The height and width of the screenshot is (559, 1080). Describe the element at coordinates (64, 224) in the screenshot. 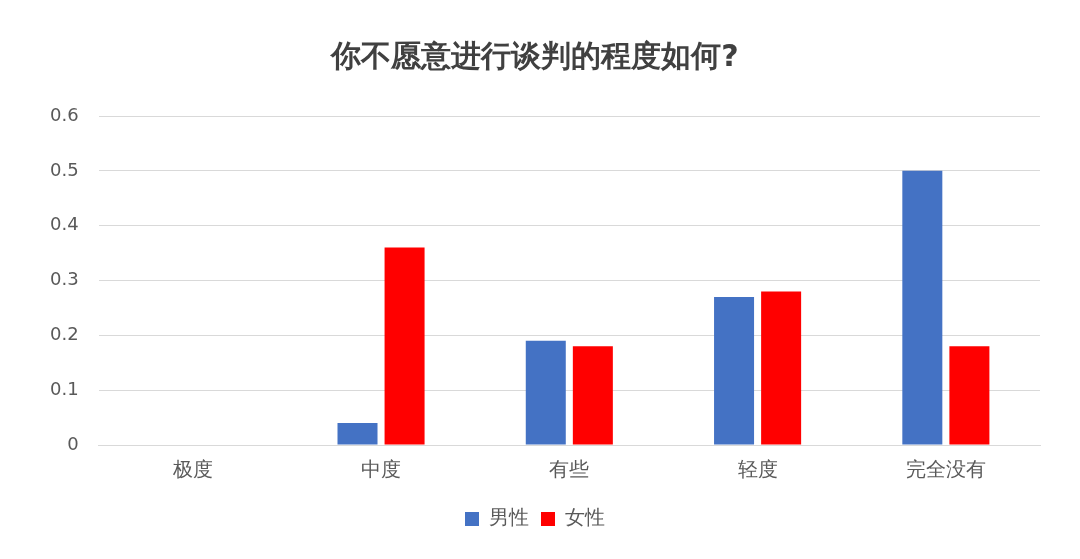

I see `y-tick-label: 0.4` at that location.